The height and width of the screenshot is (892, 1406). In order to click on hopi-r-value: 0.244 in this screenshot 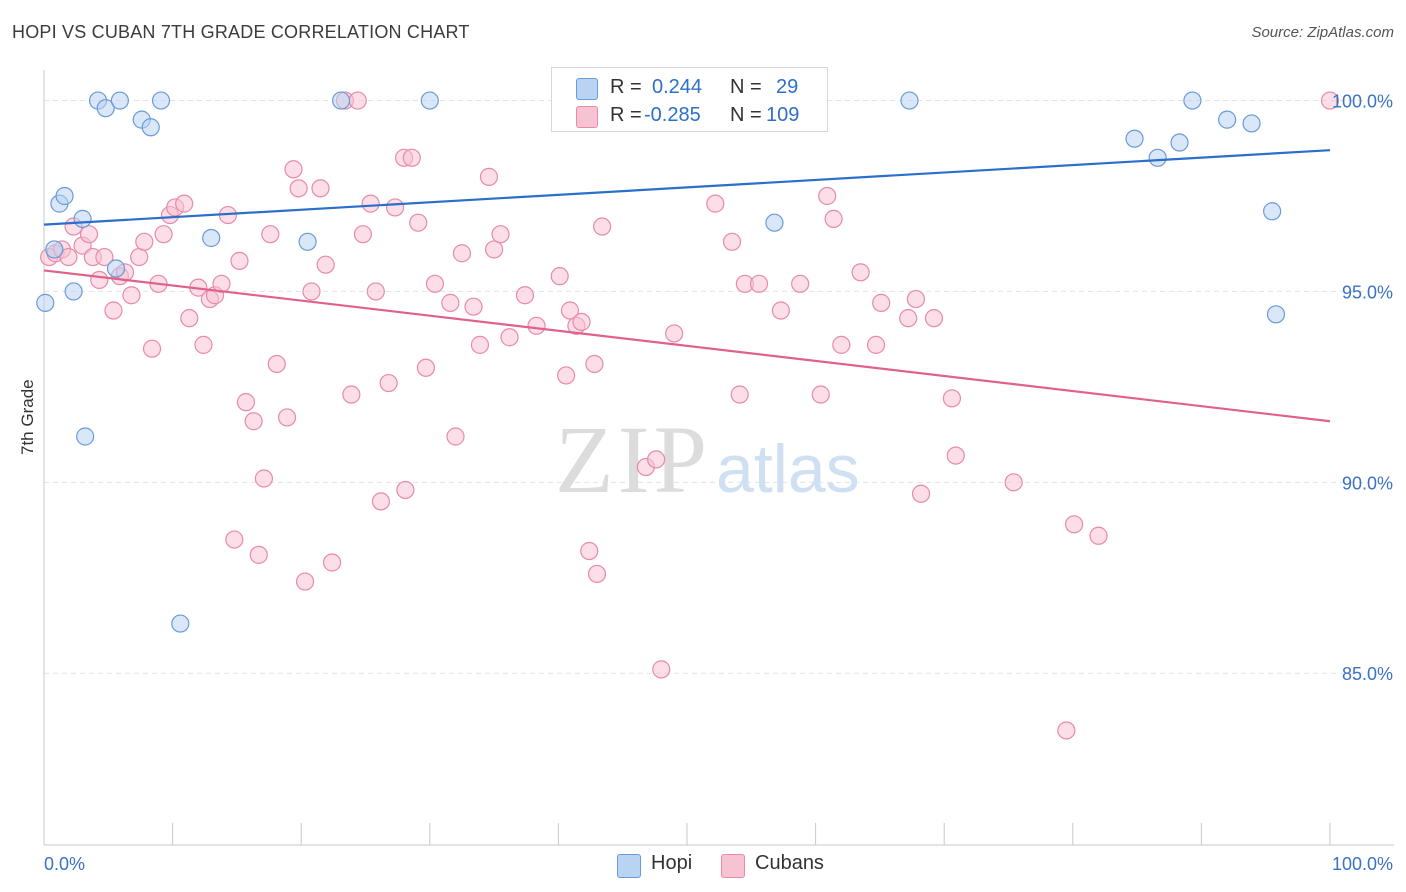, I will do `click(677, 87)`.